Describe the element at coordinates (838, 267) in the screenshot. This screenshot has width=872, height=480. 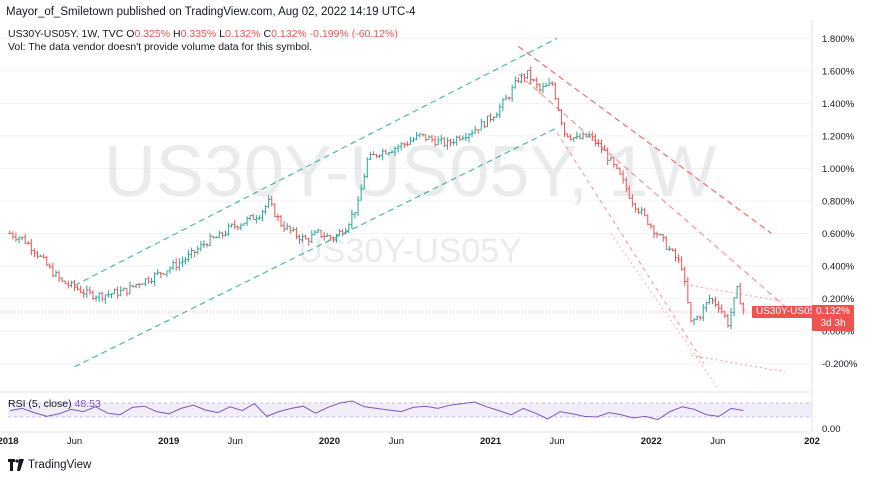
I see `y-tick-label: 0.400%` at that location.